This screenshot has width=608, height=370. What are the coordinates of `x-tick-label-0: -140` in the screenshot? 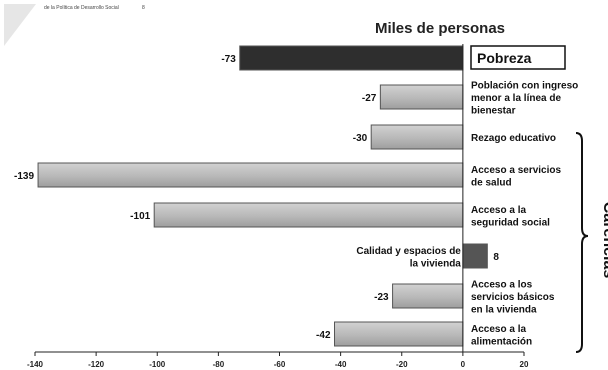 It's located at (35, 364).